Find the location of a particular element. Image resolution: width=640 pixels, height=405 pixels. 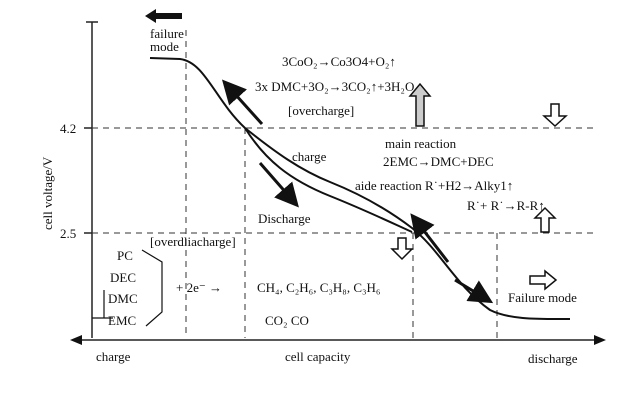

products-oxides: CO₂ CO is located at coordinates (287, 320).